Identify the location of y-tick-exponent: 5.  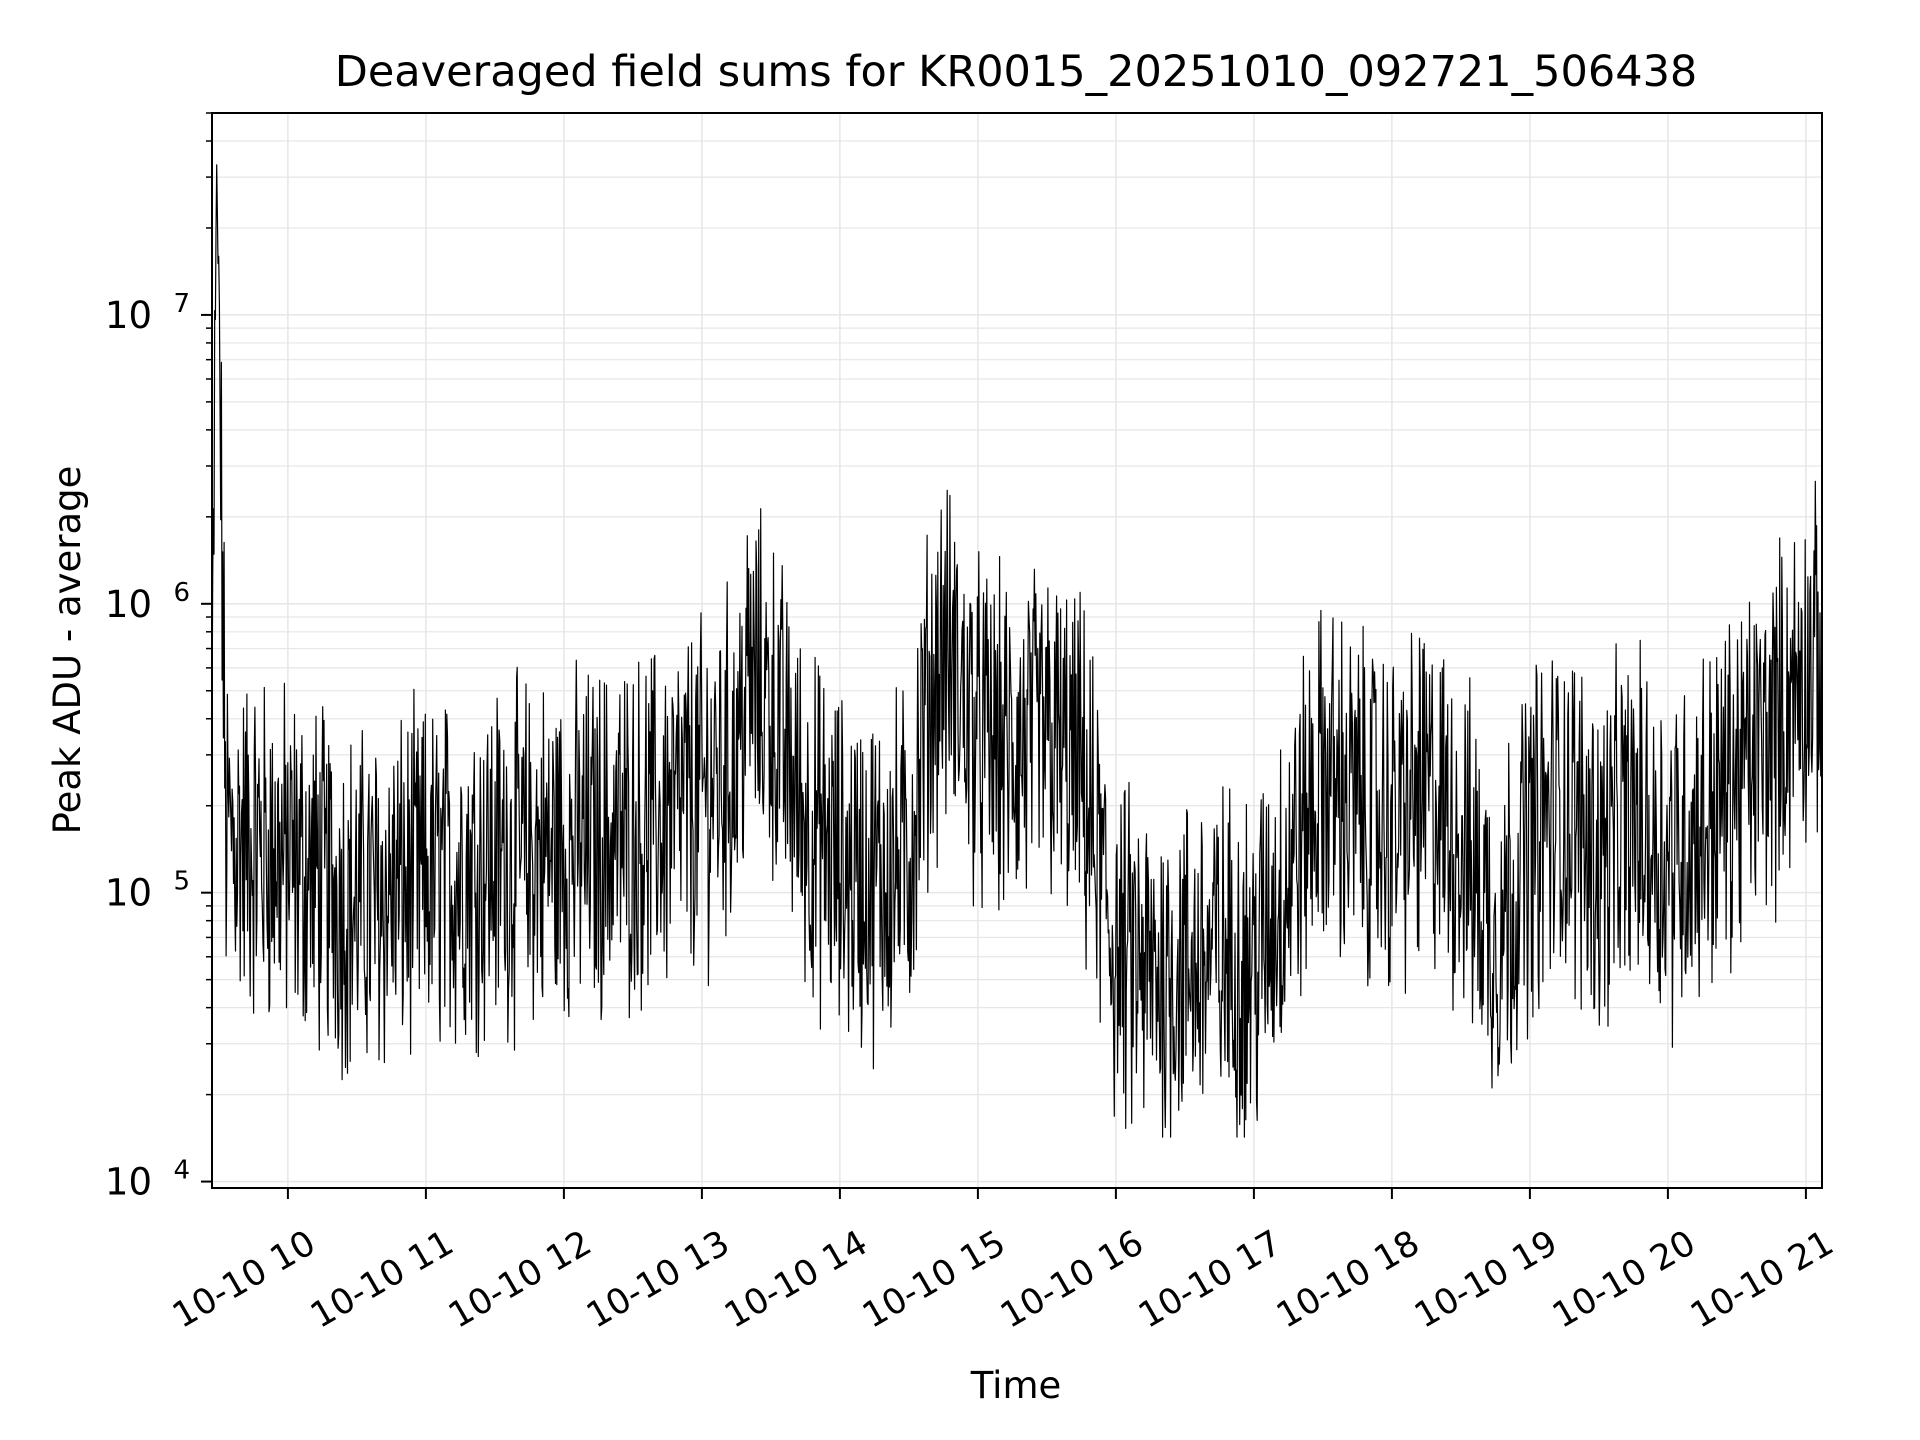
(181, 882).